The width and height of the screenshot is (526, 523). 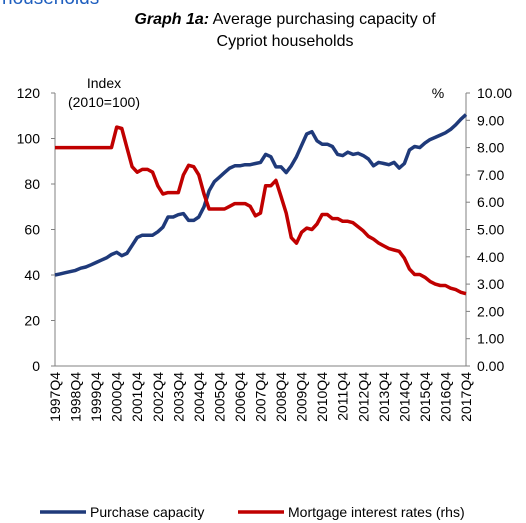 What do you see at coordinates (219, 397) in the screenshot?
I see `x-tick-label: 2005Q4` at bounding box center [219, 397].